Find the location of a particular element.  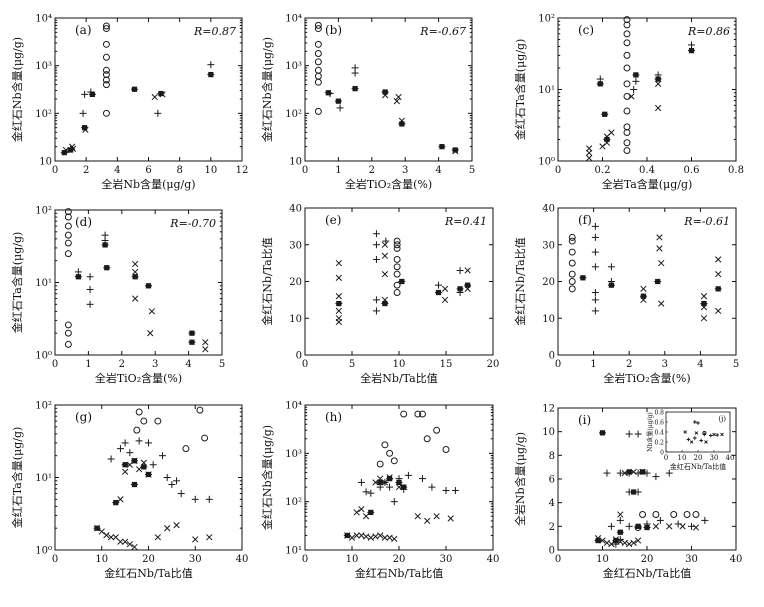

y-tick-label: 2 is located at coordinates (552, 527).